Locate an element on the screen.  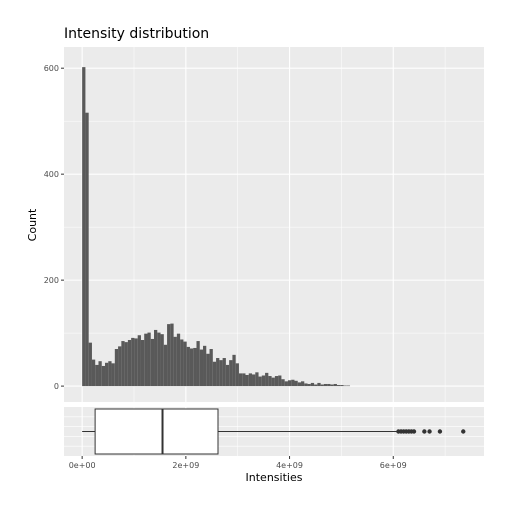
y-tick-label: 600 is located at coordinates (51, 68).